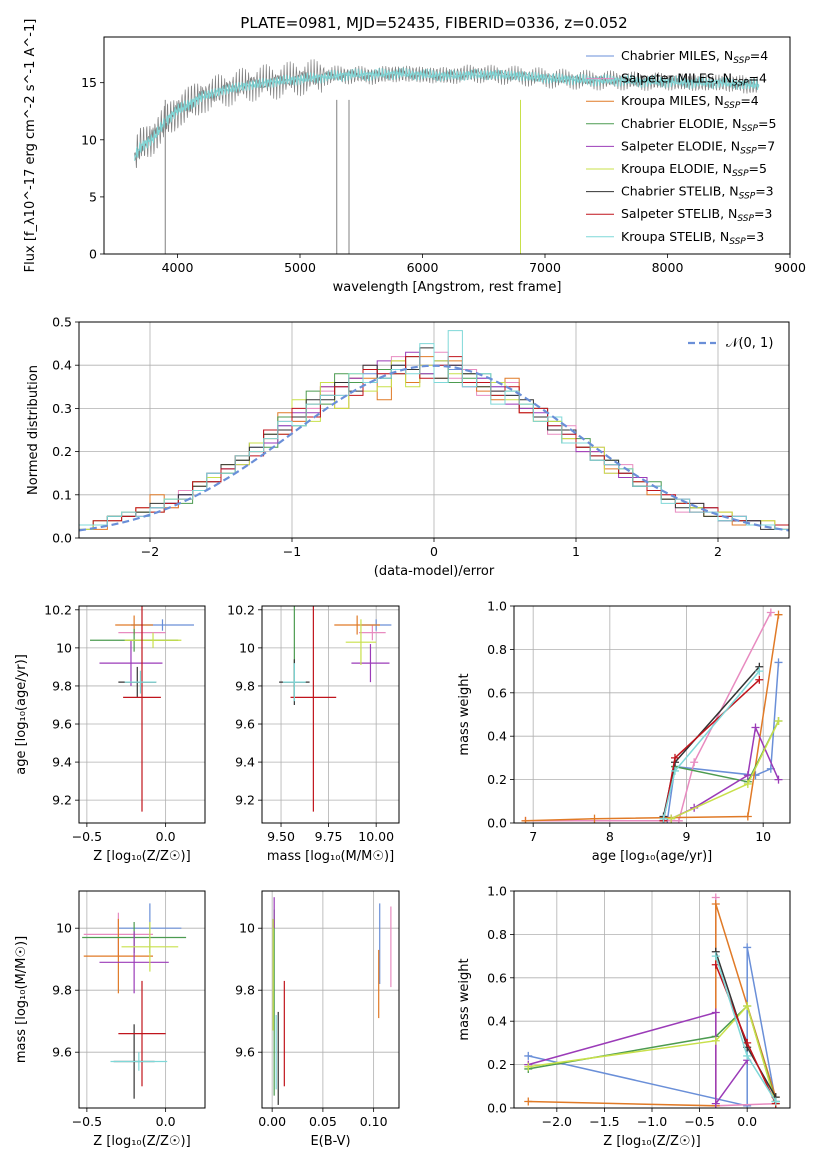 This screenshot has width=819, height=1170. What do you see at coordinates (610, 836) in the screenshot?
I see `x-tick-label: 8` at bounding box center [610, 836].